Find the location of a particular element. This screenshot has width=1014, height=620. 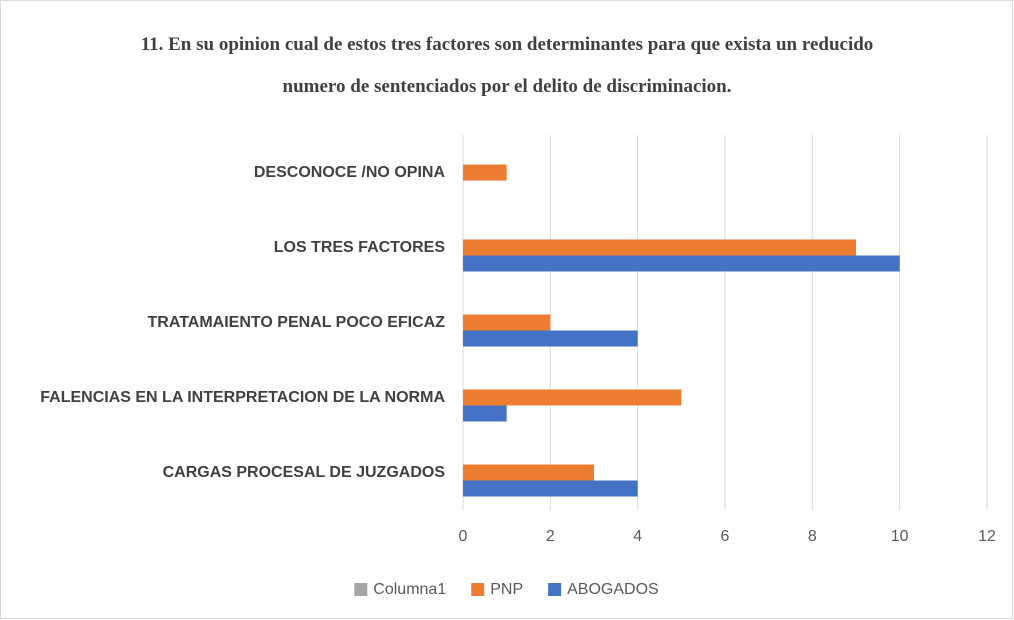

y-tick-text: DESCONOCE /NO OPINA is located at coordinates (349, 172).